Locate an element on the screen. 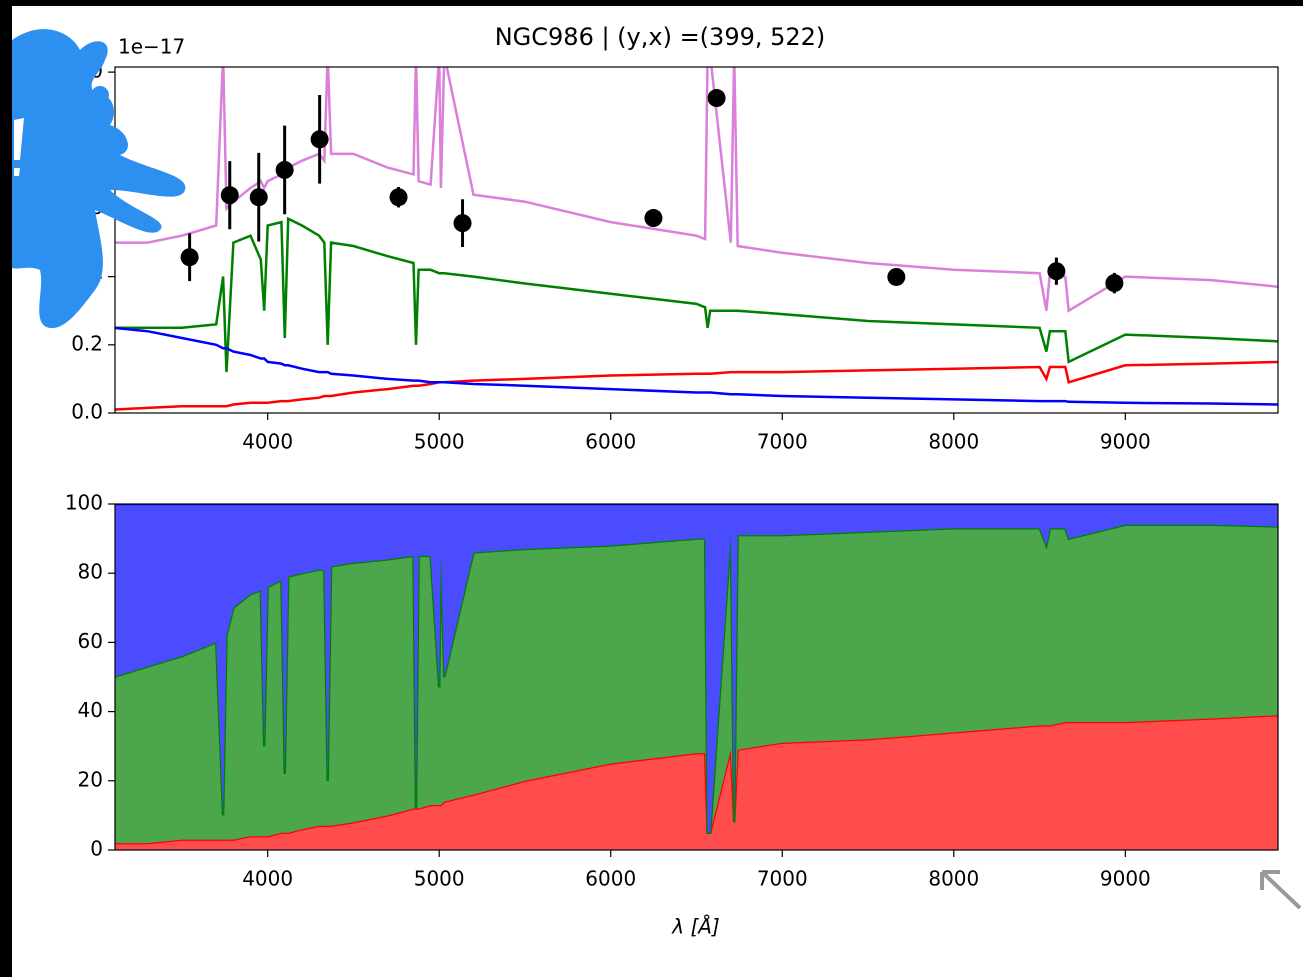  offset-label: 1e−17 is located at coordinates (151, 47).